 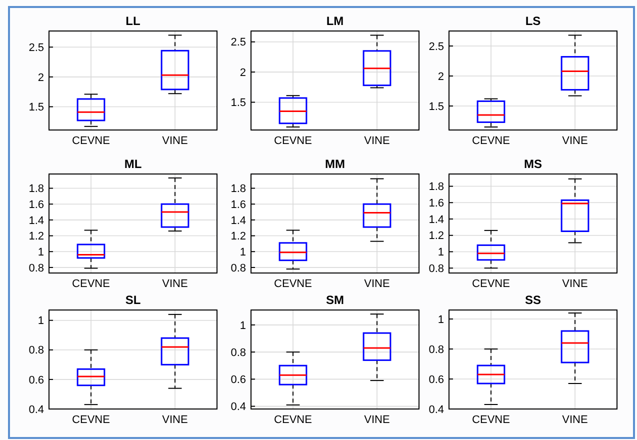 What do you see at coordinates (133, 300) in the screenshot?
I see `chart-title: SL` at bounding box center [133, 300].